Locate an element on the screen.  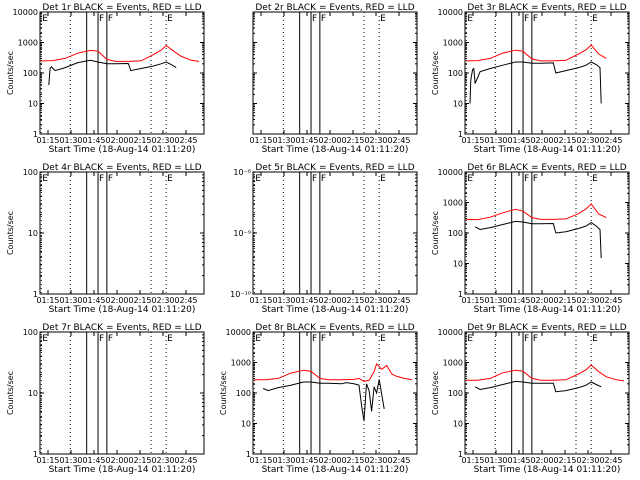
panel-title: Det 9r BLACK = Events, RED = LLD is located at coordinates (546, 328).